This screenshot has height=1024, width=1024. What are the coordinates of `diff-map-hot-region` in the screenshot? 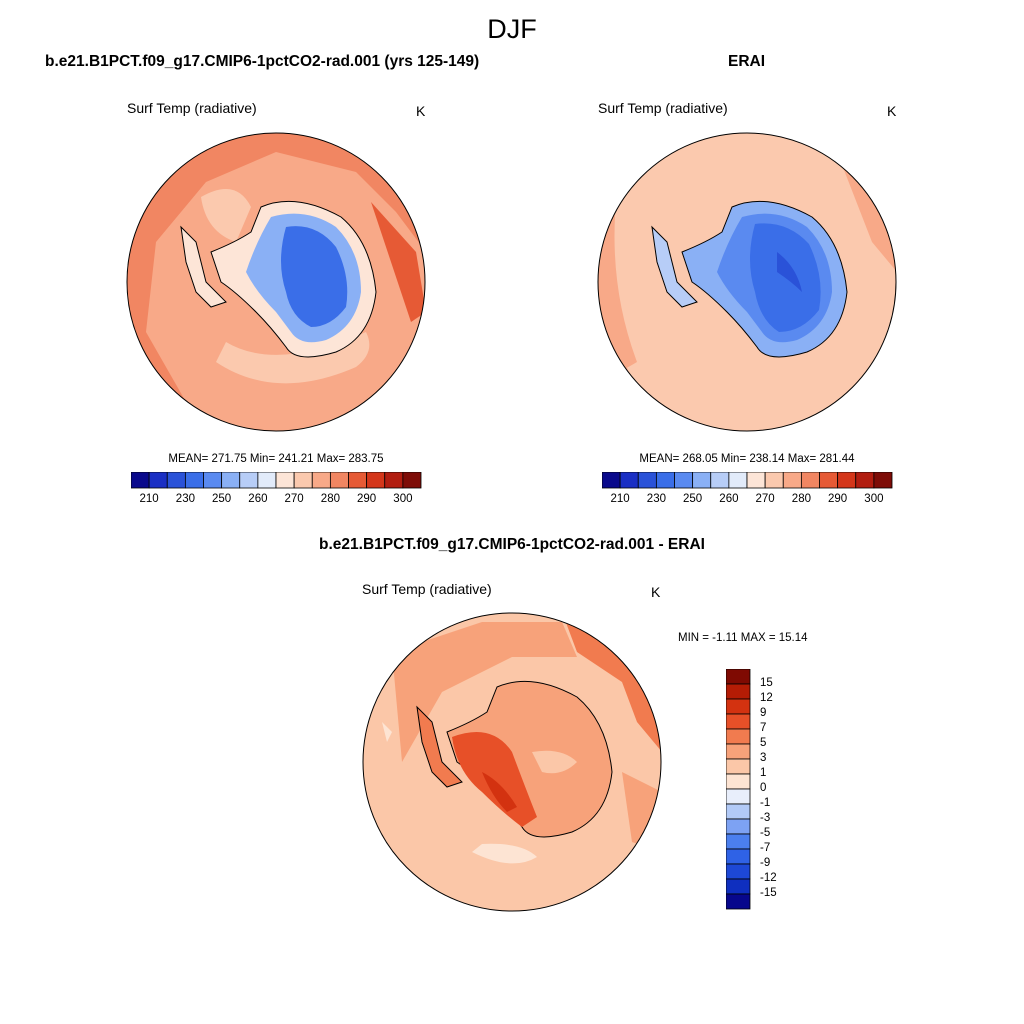 It's located at (494, 779).